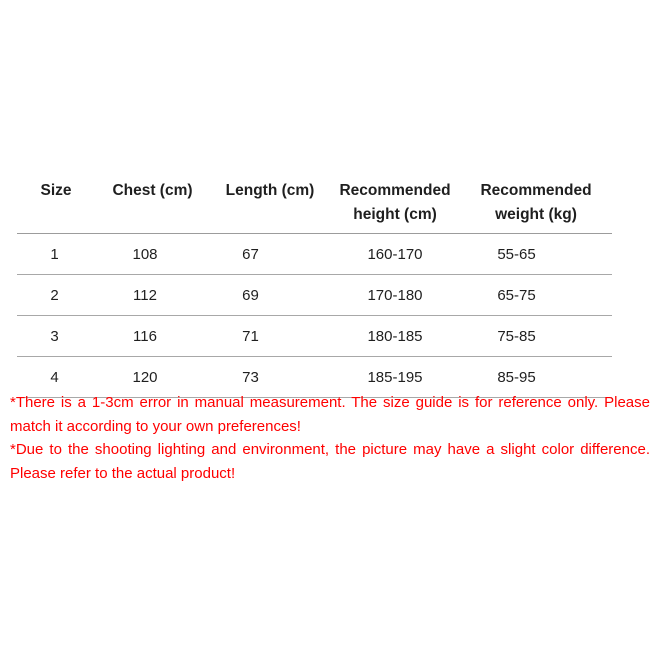 This screenshot has height=660, width=660. I want to click on table-row-size-4: 4 120 73 185-195 85-95, so click(314, 377).